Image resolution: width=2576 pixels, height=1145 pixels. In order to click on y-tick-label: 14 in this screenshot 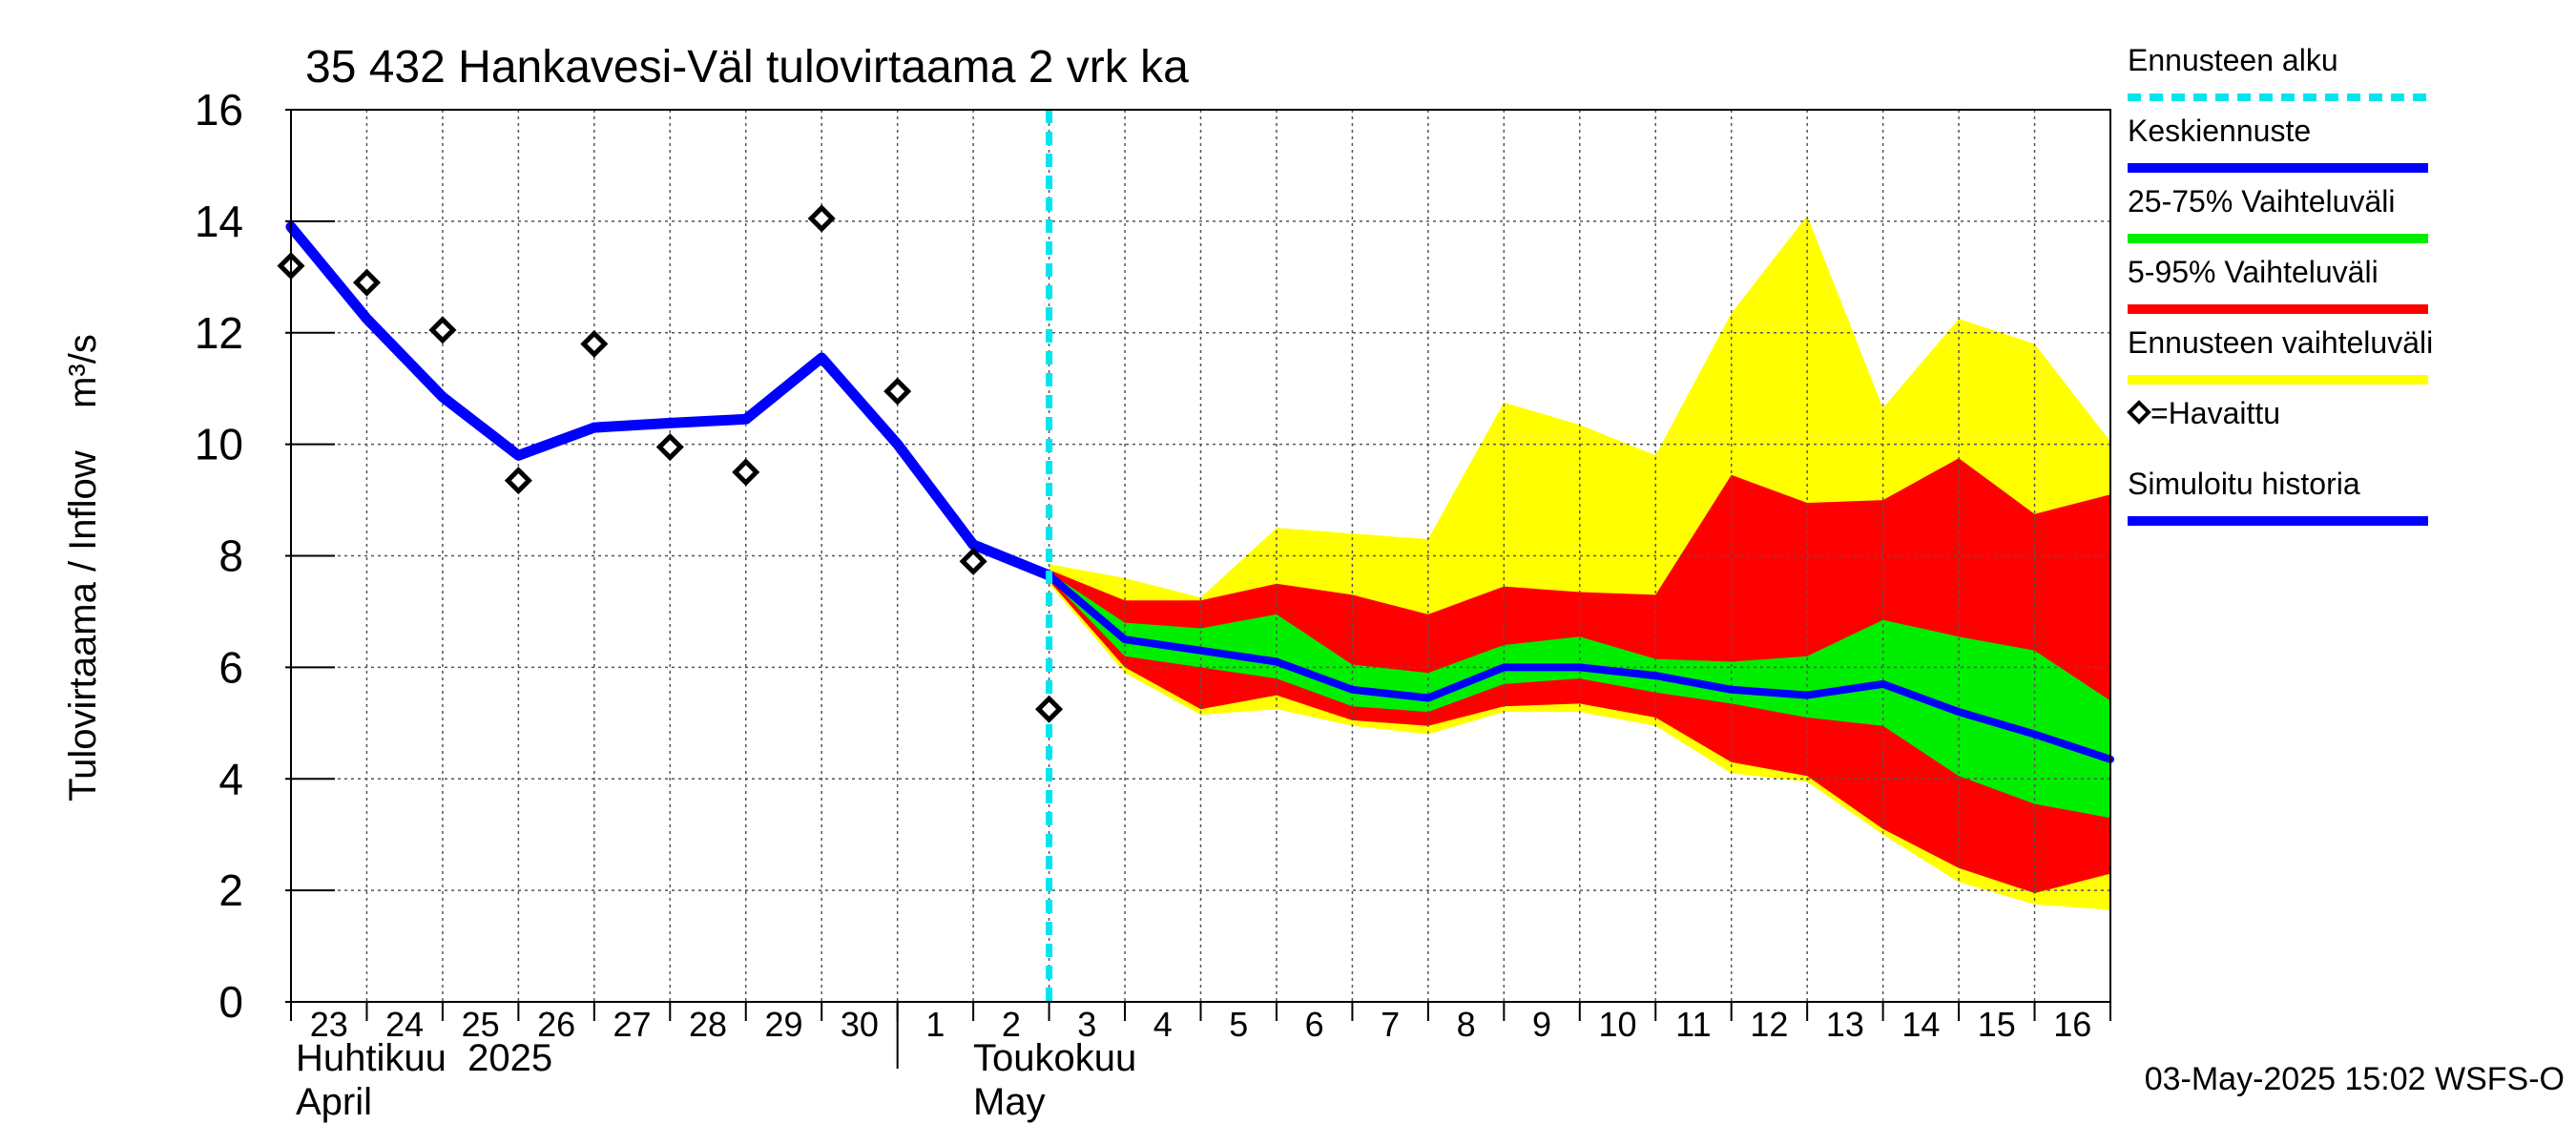, I will do `click(219, 221)`.